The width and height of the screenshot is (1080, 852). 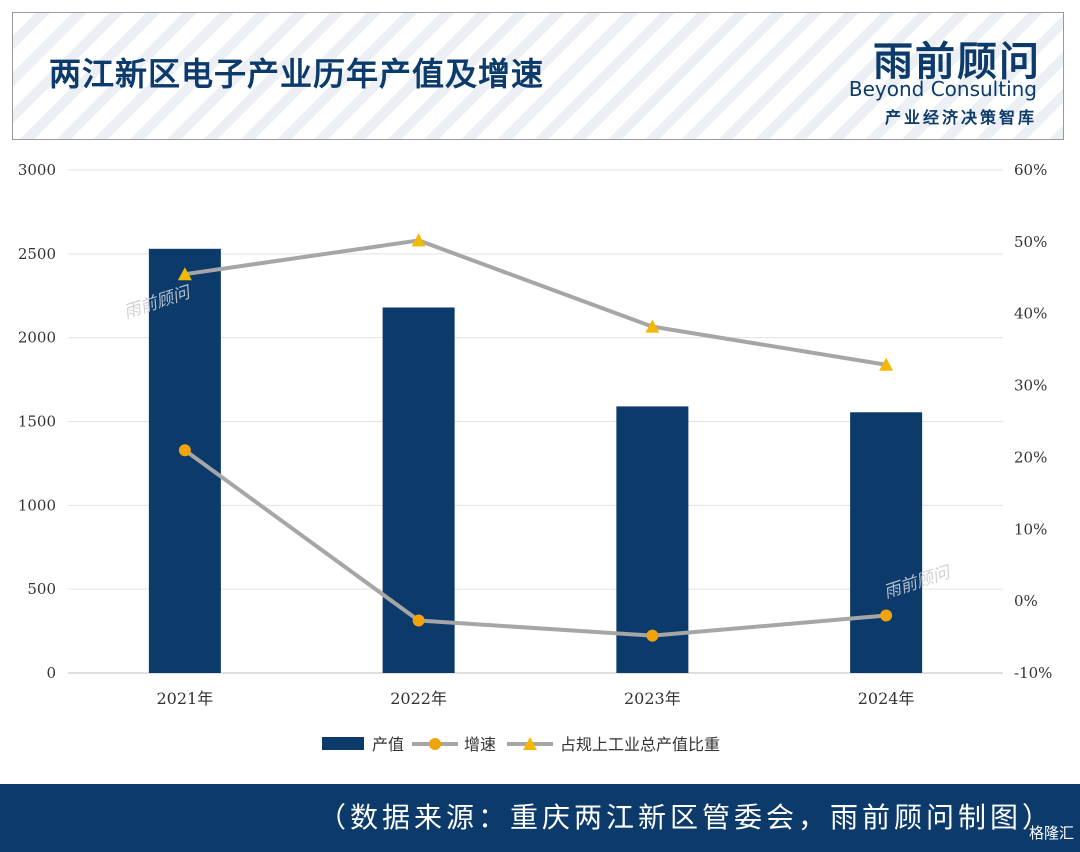 What do you see at coordinates (1030, 170) in the screenshot?
I see `y-right-tick-label: 60%` at bounding box center [1030, 170].